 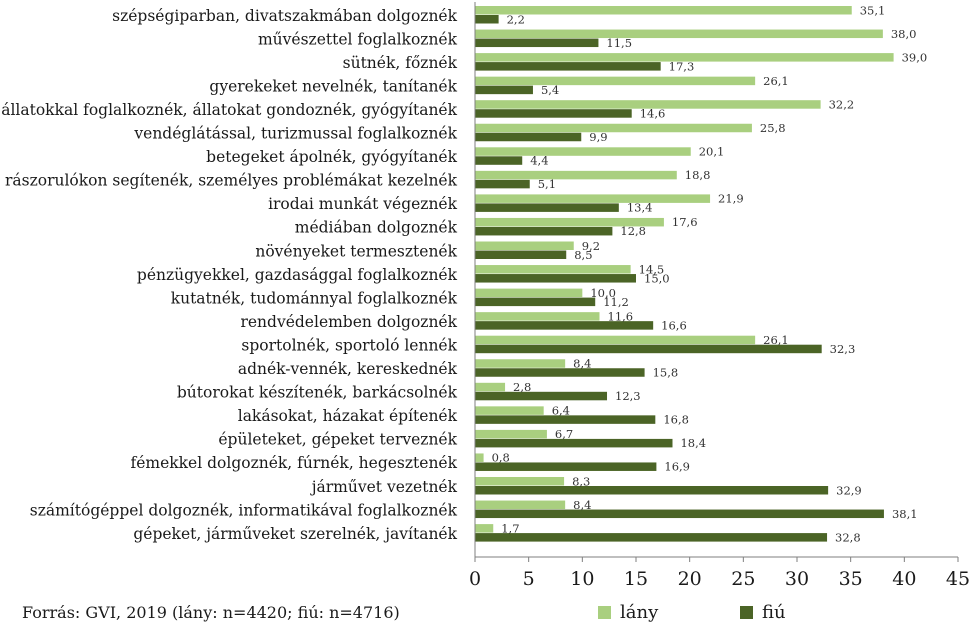 I want to click on data-label-fiu: 16,6, so click(x=674, y=325).